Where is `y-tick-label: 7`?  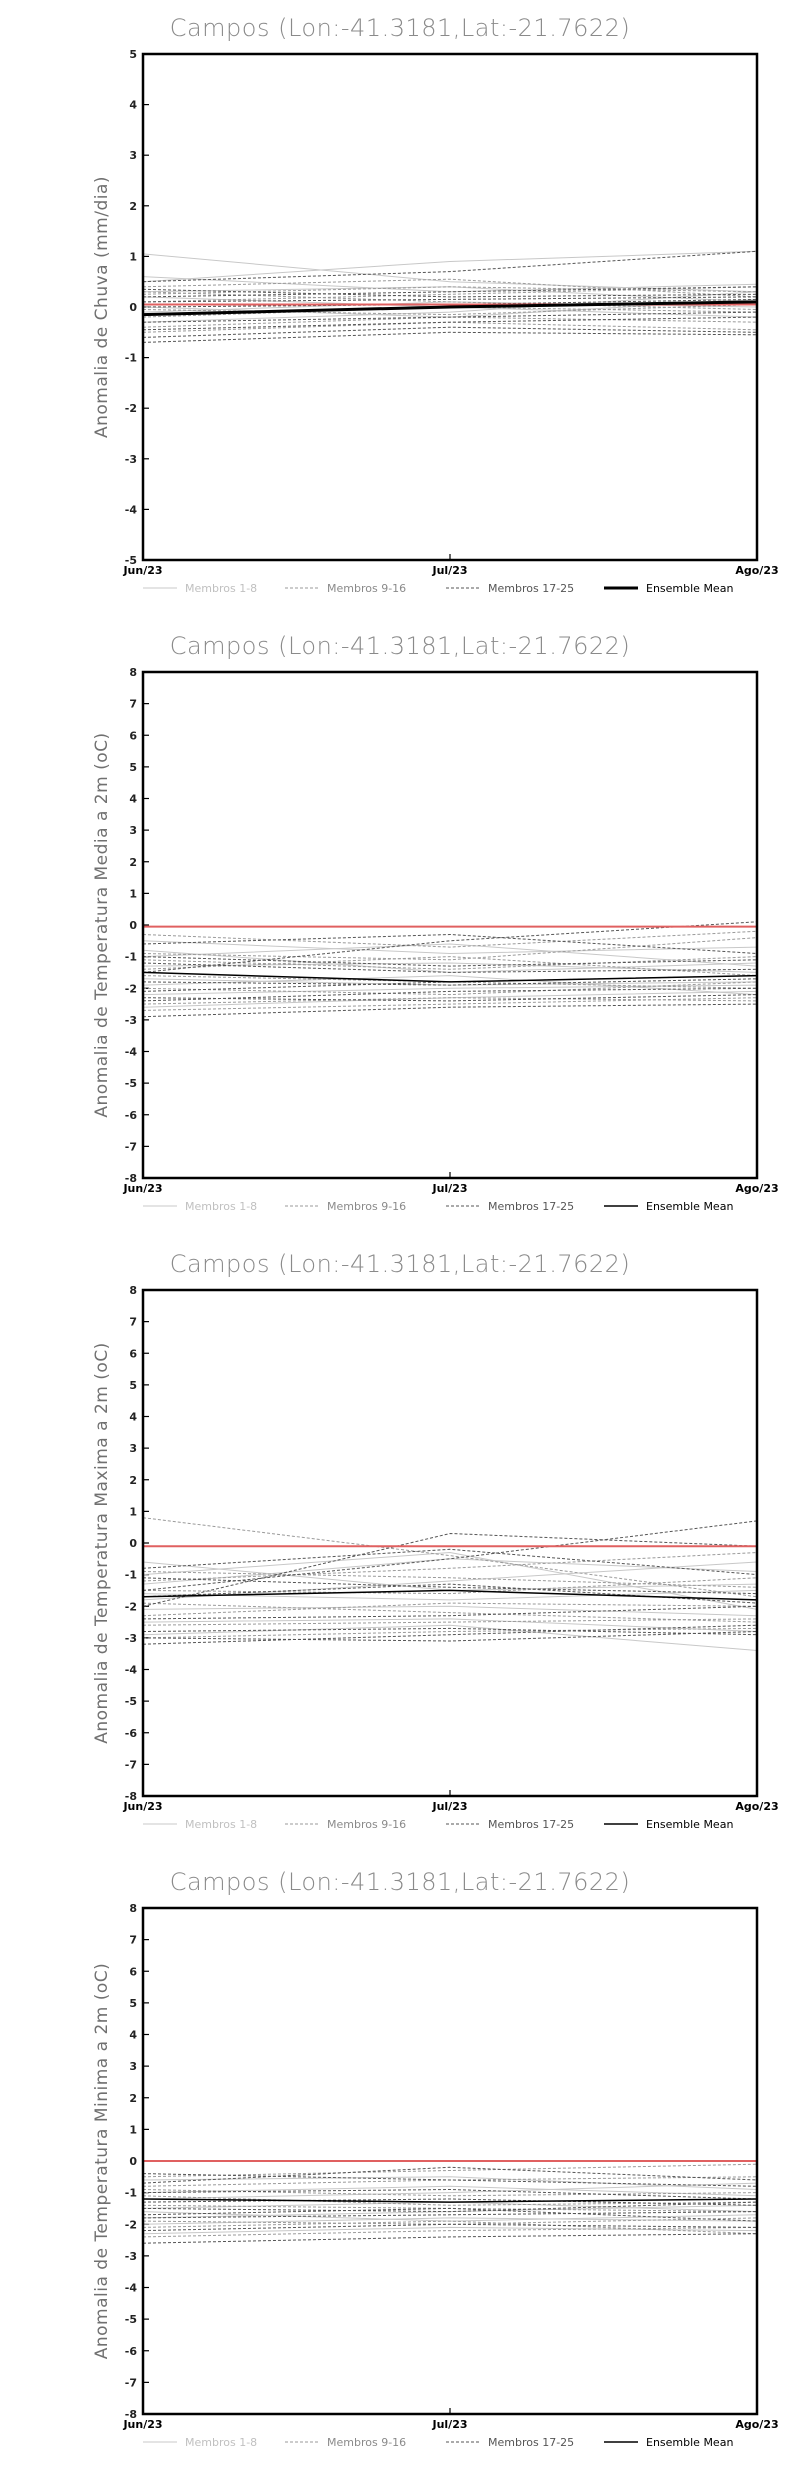
y-tick-label: 7 is located at coordinates (133, 1322).